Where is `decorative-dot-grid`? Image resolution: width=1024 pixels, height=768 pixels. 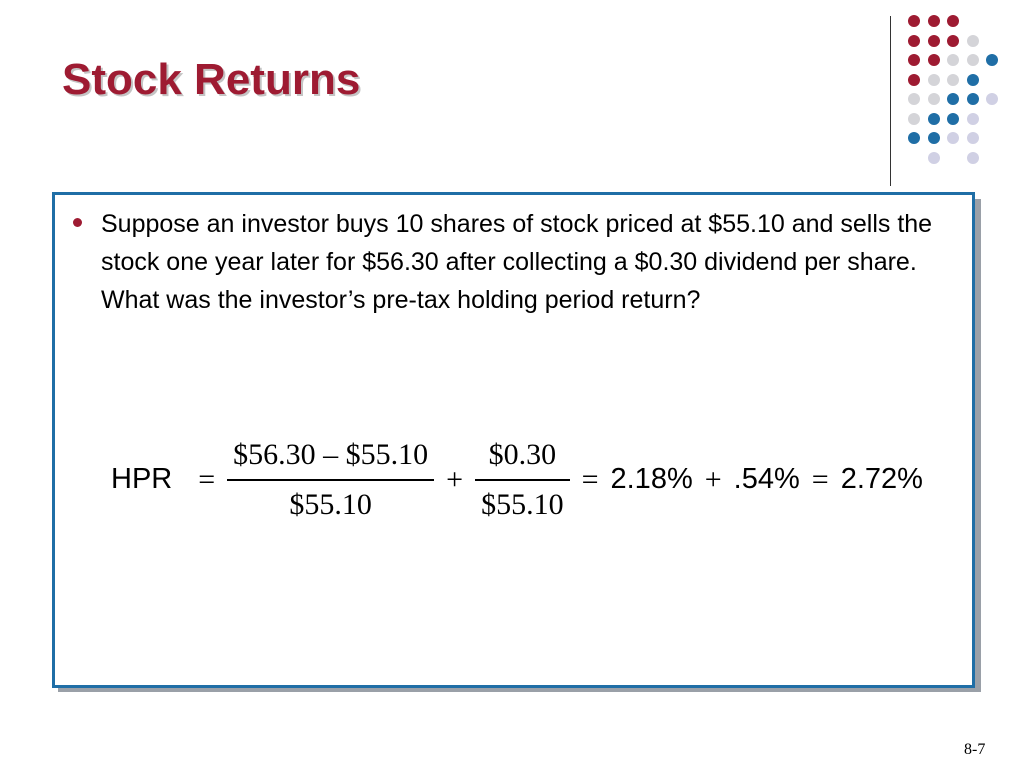 decorative-dot-grid is located at coordinates (958, 90).